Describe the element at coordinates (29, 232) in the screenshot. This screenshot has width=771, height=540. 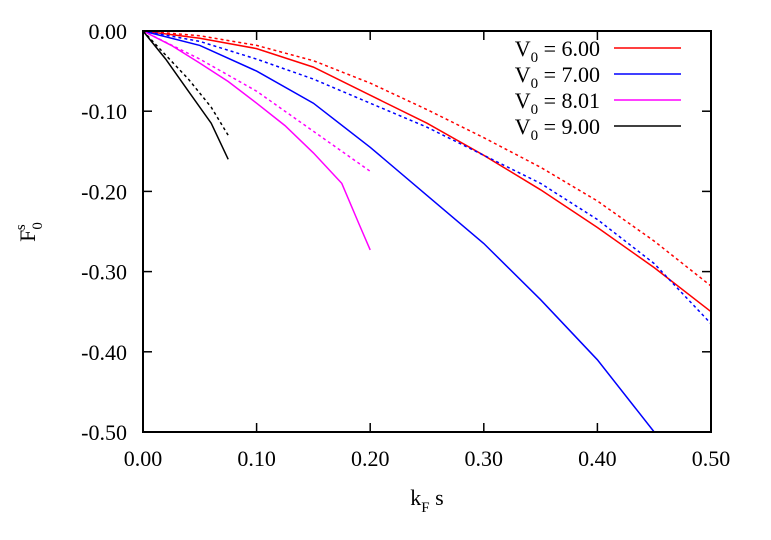
I see `y-axis-label: F0s` at that location.